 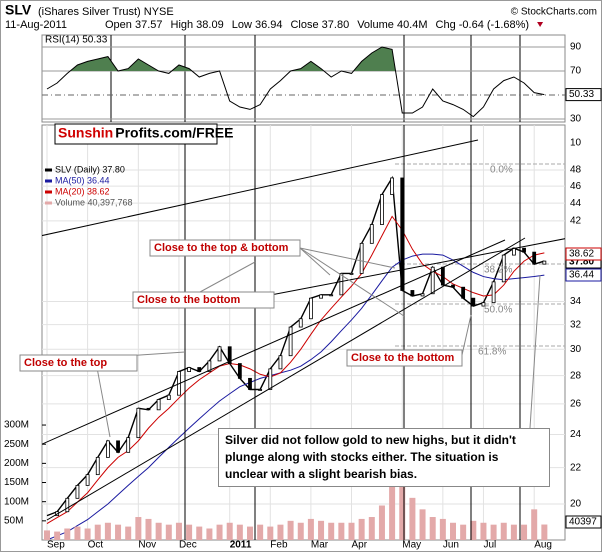 What do you see at coordinates (576, 301) in the screenshot?
I see `y-tick-label: 34` at bounding box center [576, 301].